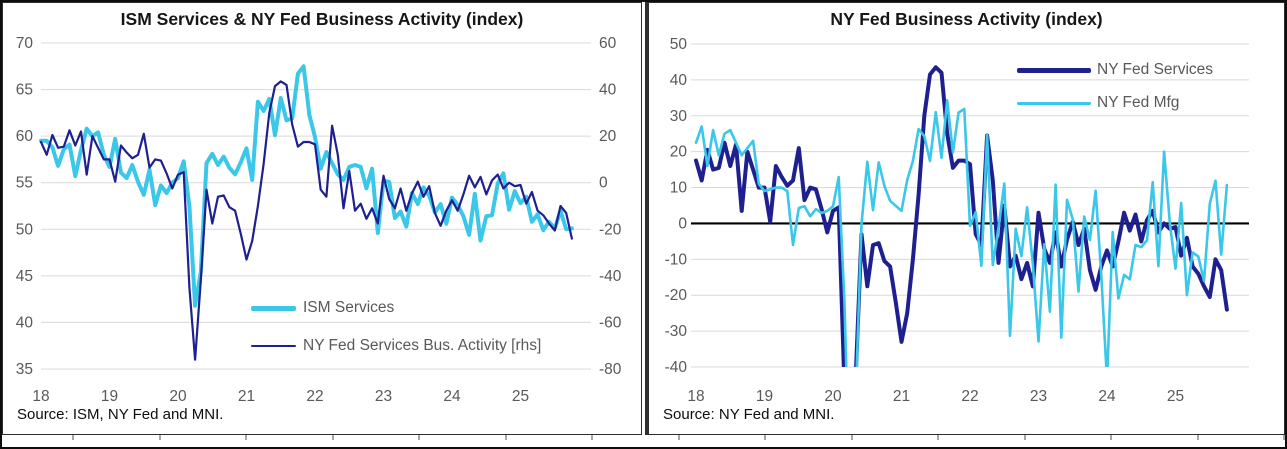 This screenshot has width=1287, height=449. Describe the element at coordinates (1054, 103) in the screenshot. I see `legend-line-nyfed-mfg` at that location.